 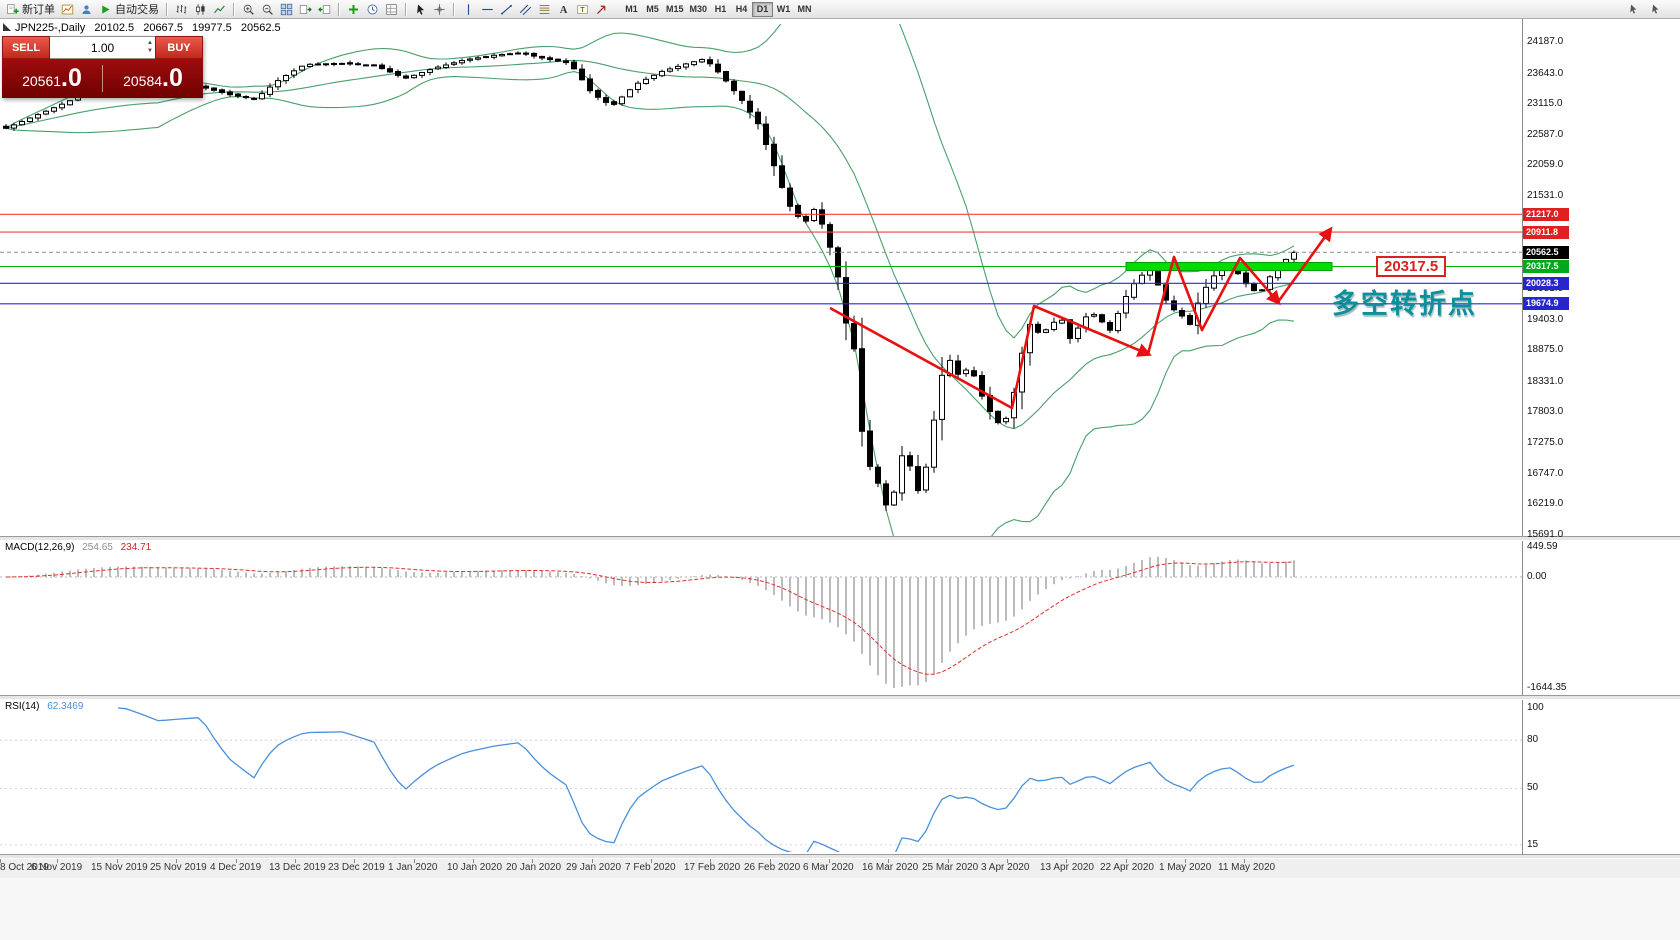 I want to click on equidistant-channel-button, so click(x=525, y=9).